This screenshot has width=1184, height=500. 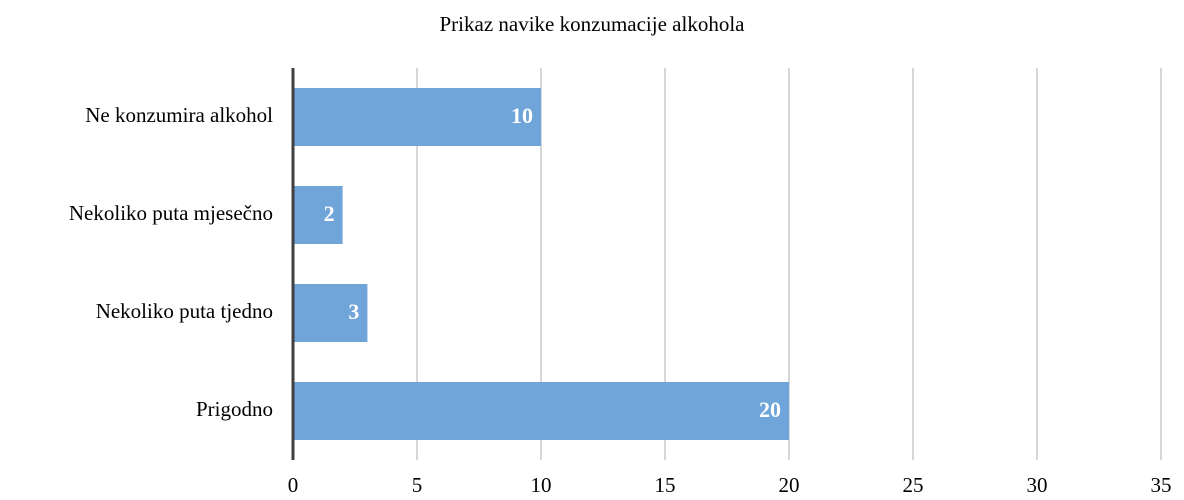 I want to click on x-tick-label: 10, so click(x=541, y=485).